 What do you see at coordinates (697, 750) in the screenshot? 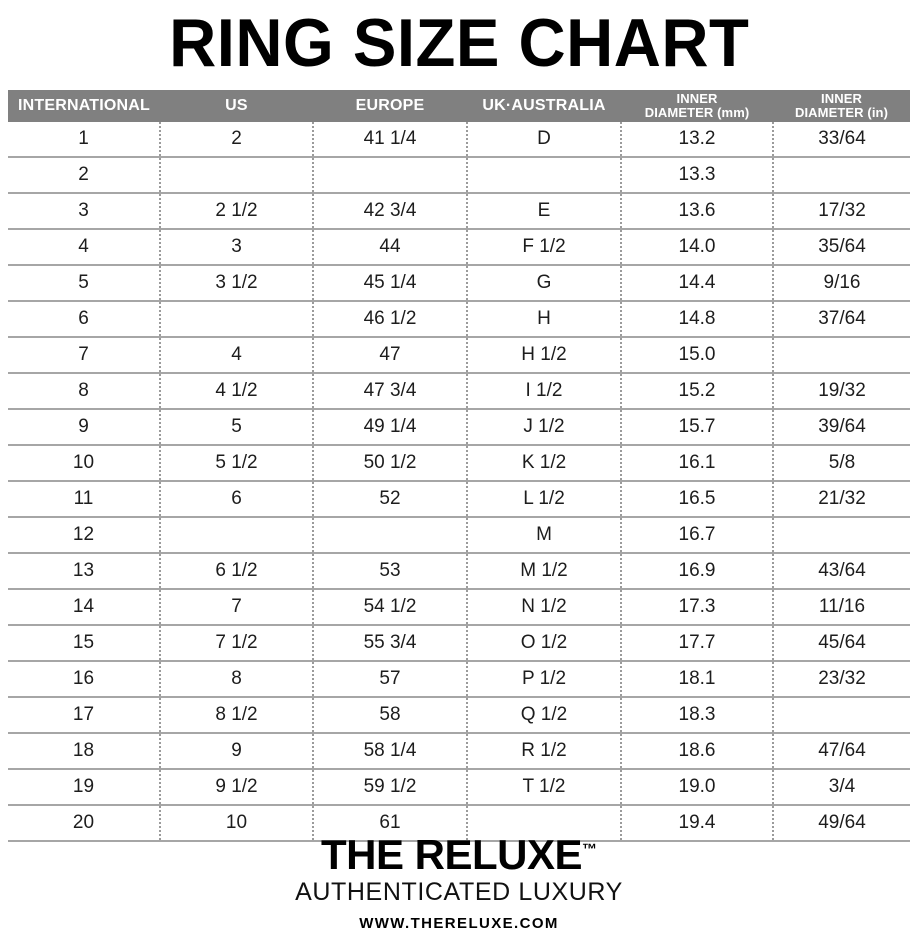
I see `cell-inner_diameter_mm: 18.6` at bounding box center [697, 750].